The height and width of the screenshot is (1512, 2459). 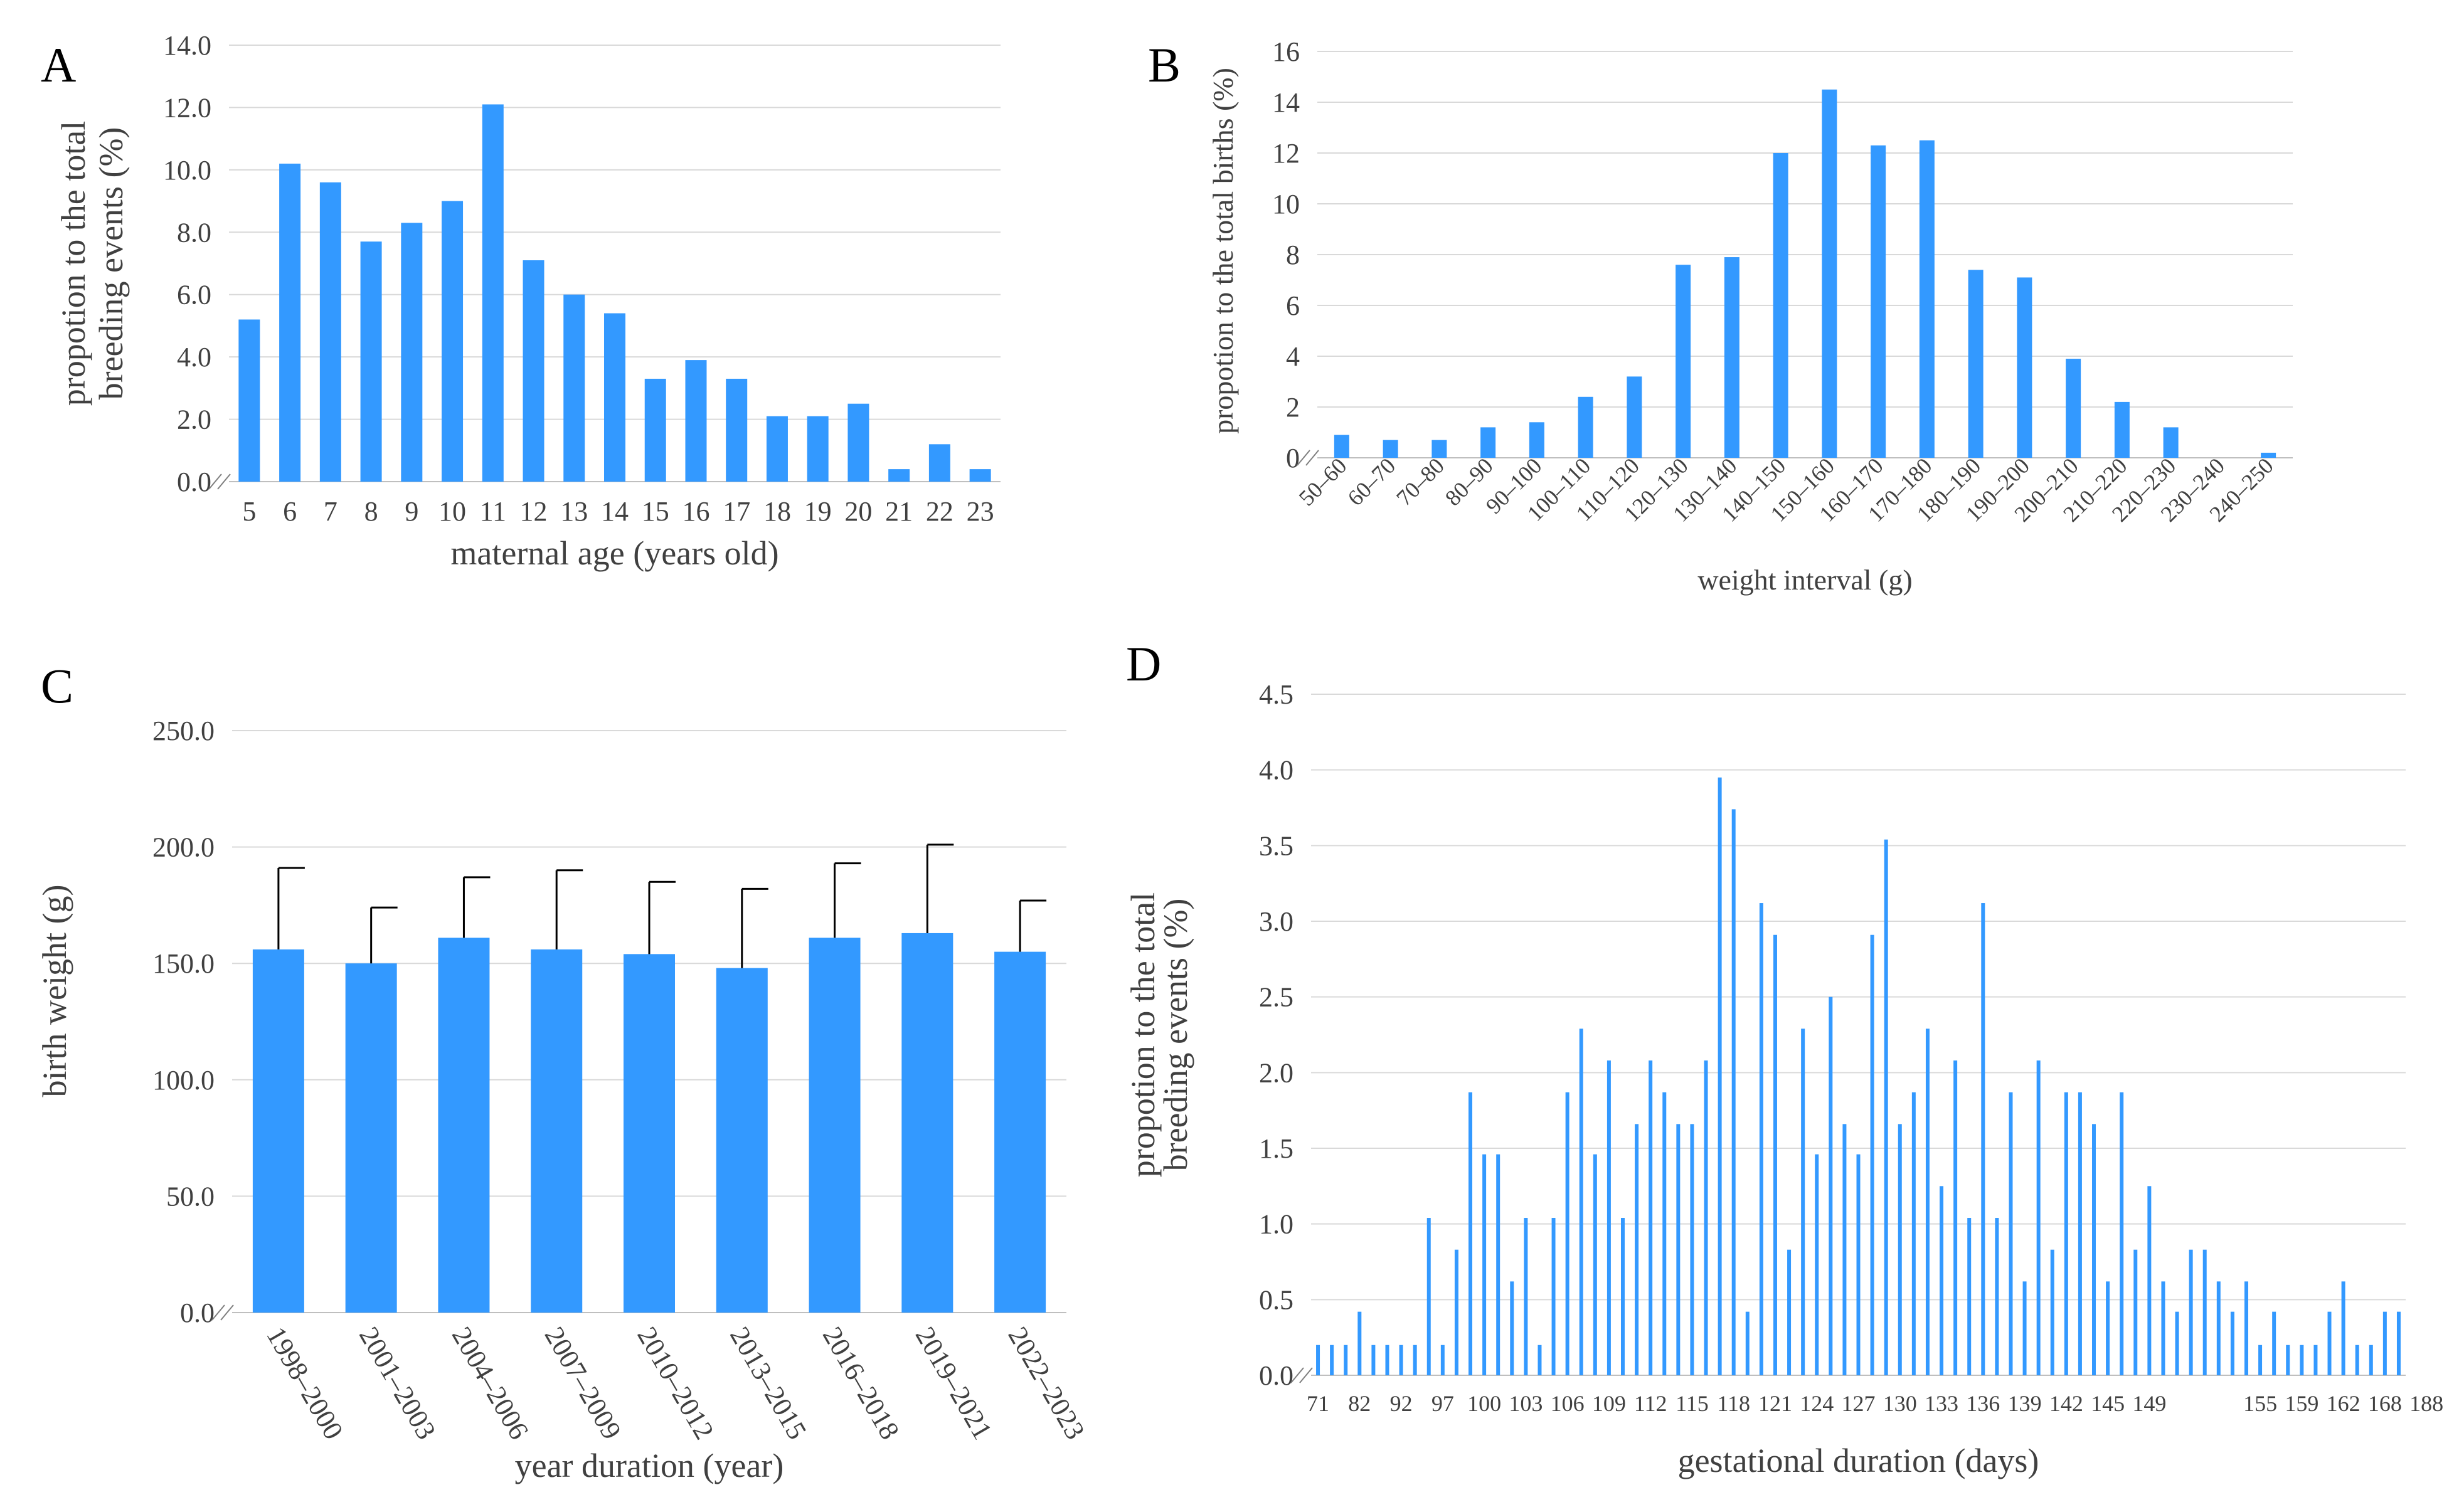 What do you see at coordinates (111, 263) in the screenshot?
I see `y-axis-title-a: breeding events (%)` at bounding box center [111, 263].